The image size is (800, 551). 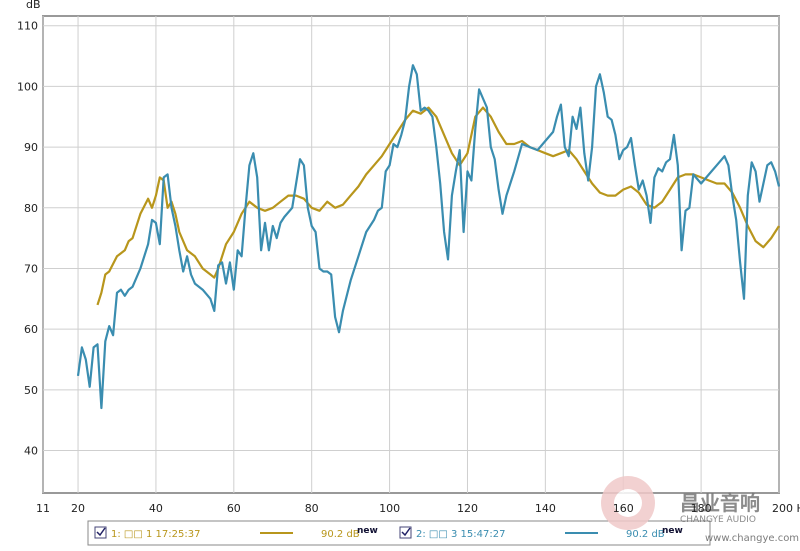 What do you see at coordinates (33, 5) in the screenshot?
I see `y-axis-label: dB` at bounding box center [33, 5].